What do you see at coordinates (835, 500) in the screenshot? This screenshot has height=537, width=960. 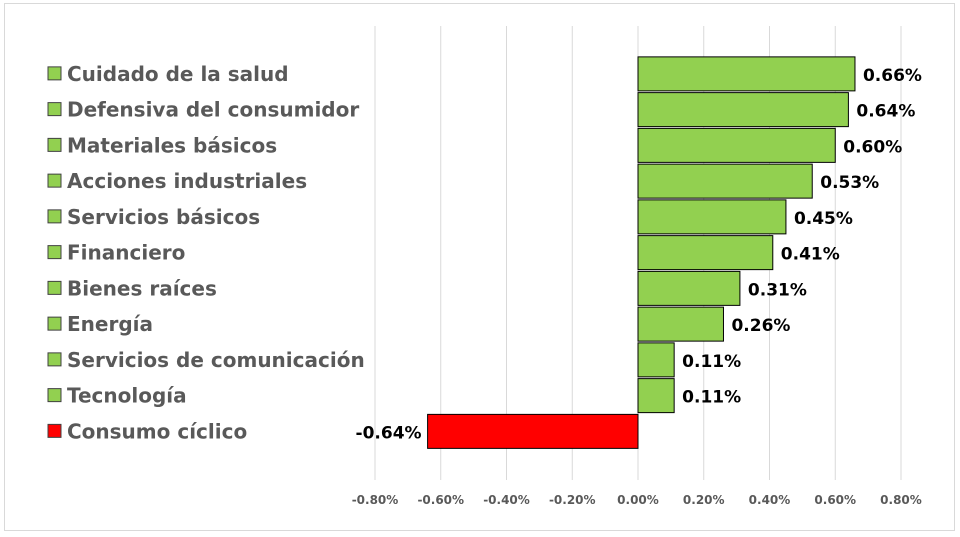 I see `x-tick-label: 0.60%` at bounding box center [835, 500].